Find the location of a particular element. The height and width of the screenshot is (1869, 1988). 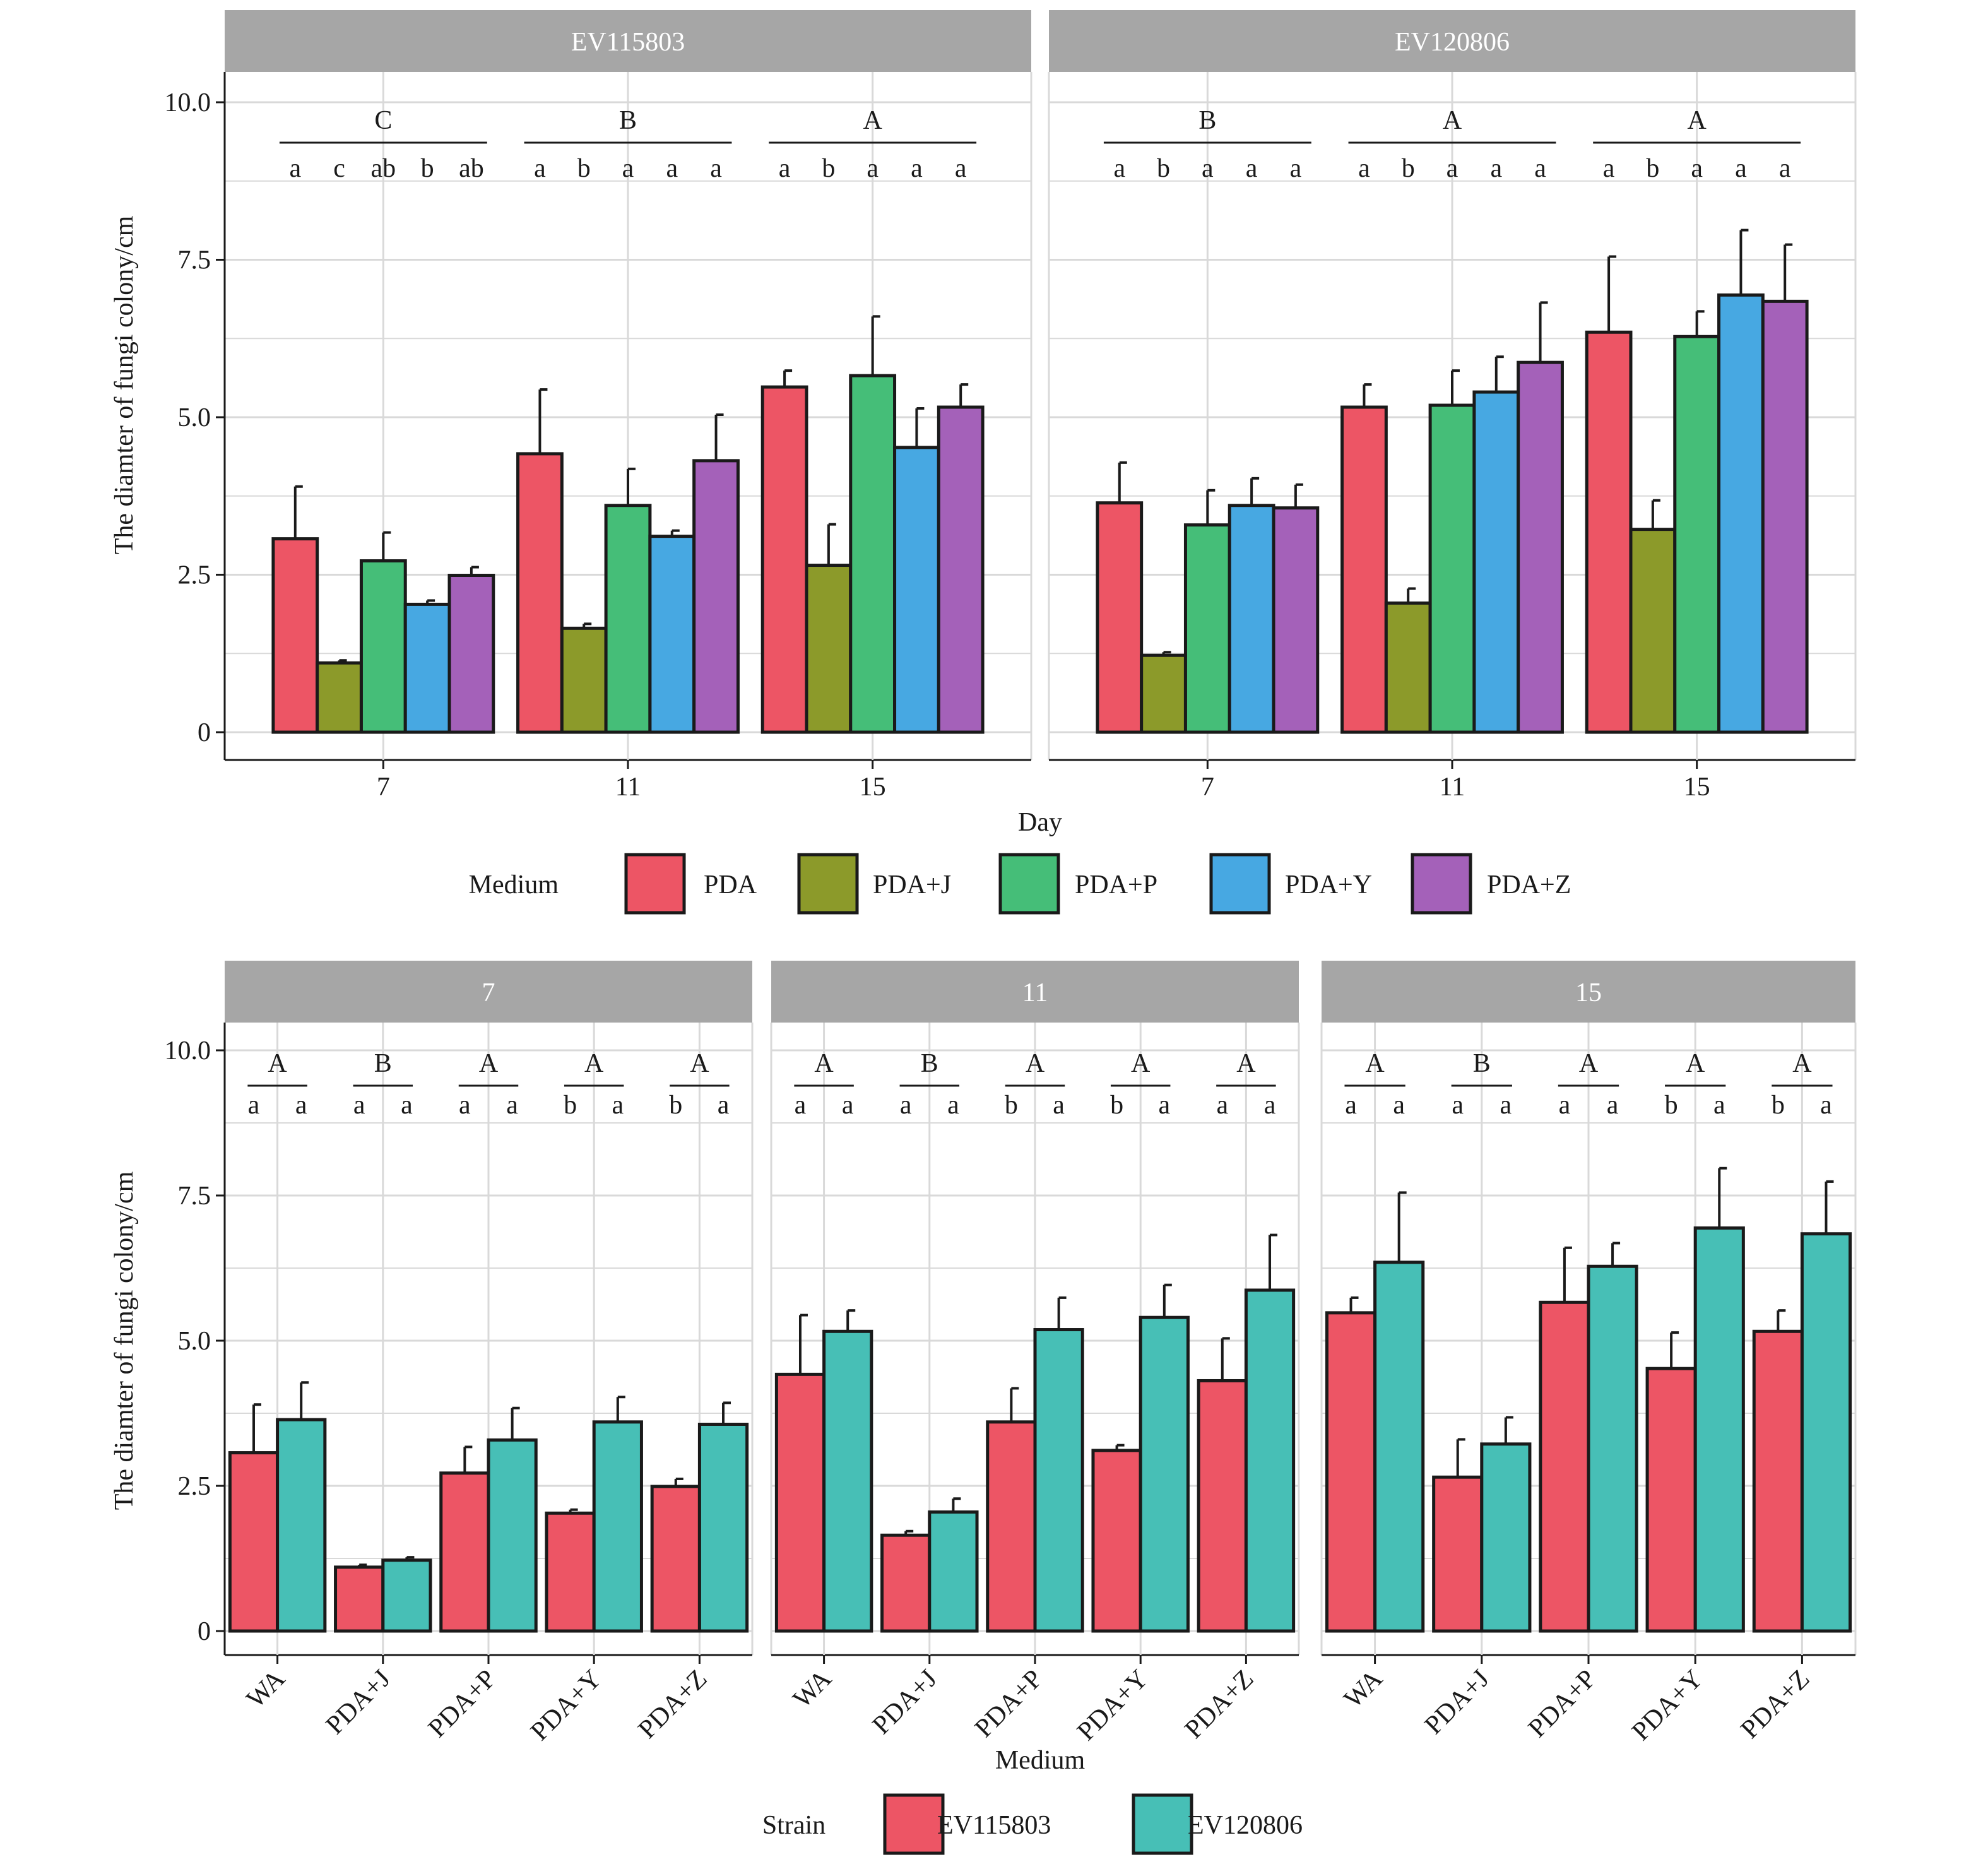

y-tick-label: 7.5 is located at coordinates (194, 1197).